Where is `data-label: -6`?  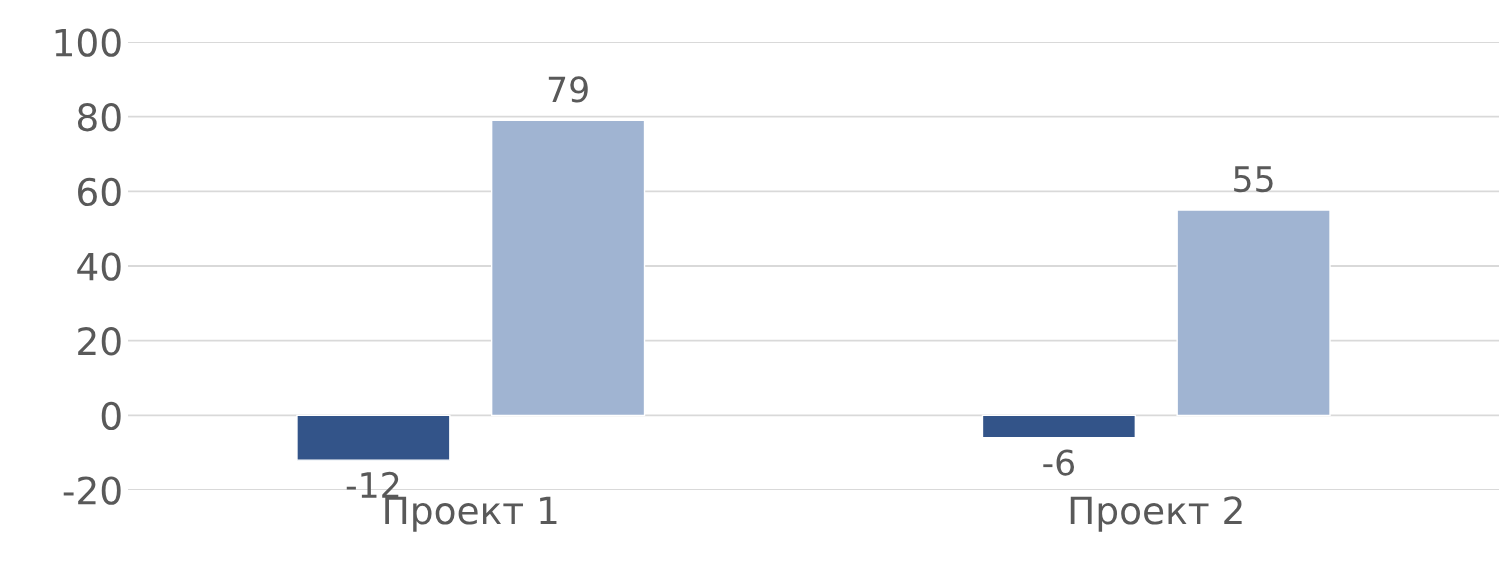 data-label: -6 is located at coordinates (1059, 462).